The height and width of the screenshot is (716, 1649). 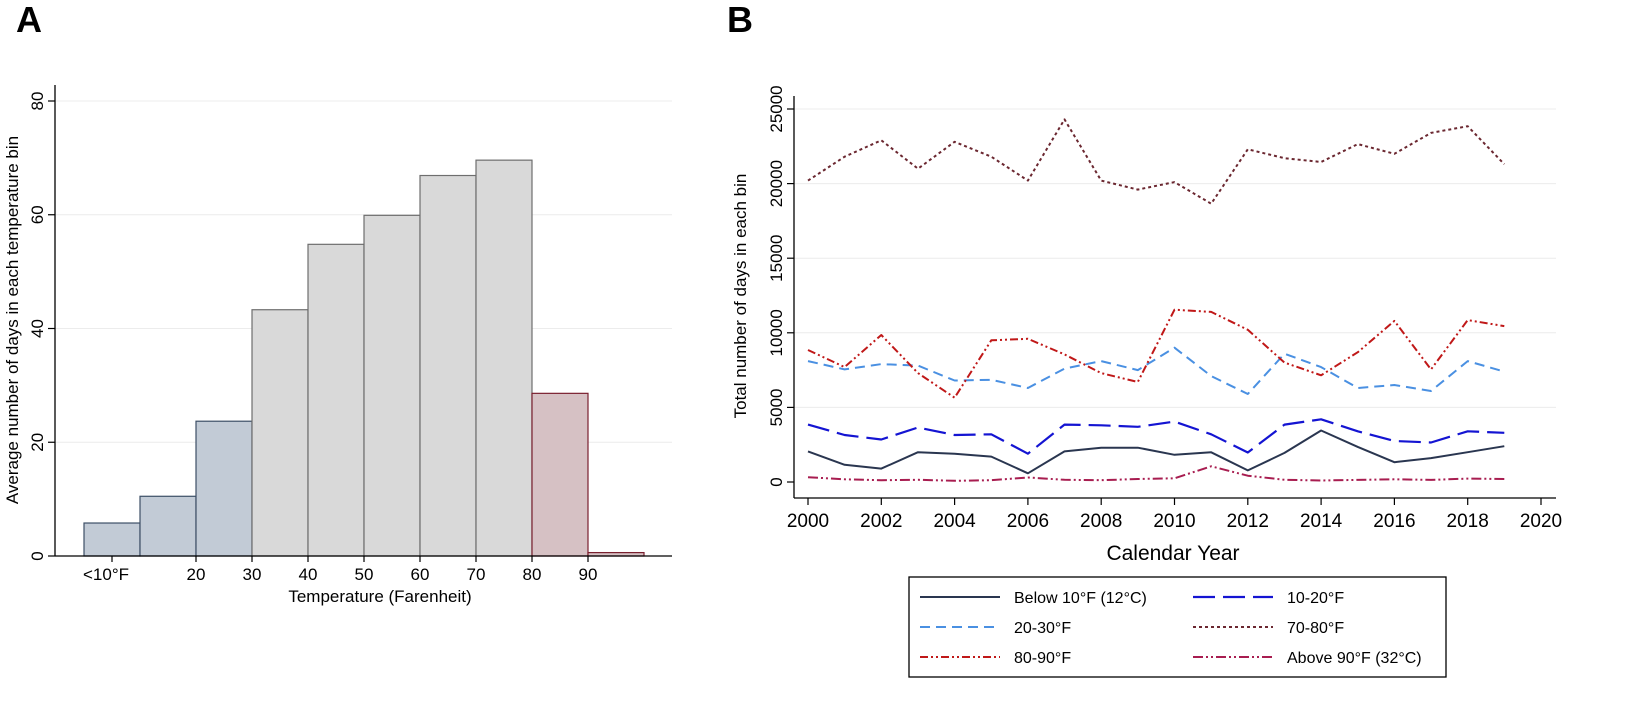 I want to click on chart-a-x-tick-label: 50, so click(x=364, y=574).